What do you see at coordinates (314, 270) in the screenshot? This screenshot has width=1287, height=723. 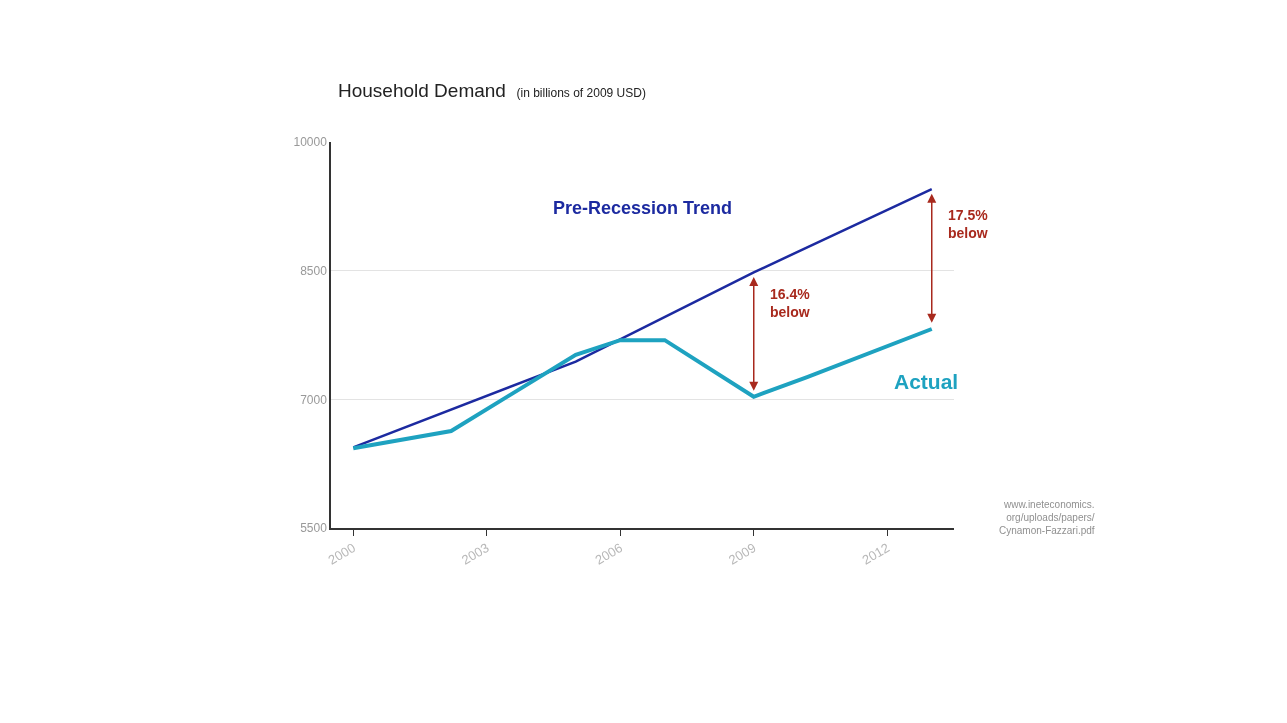 I see `y-tick-label: 8500` at bounding box center [314, 270].